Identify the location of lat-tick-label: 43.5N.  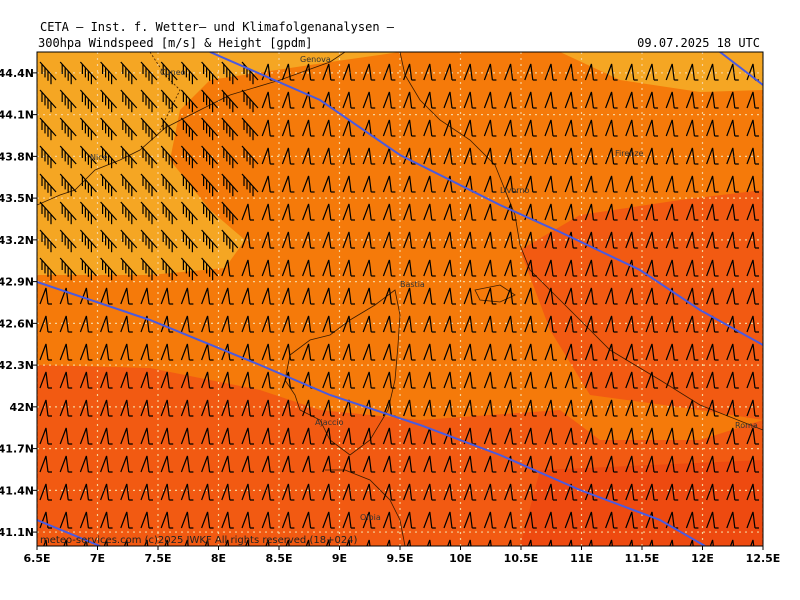
(17, 198).